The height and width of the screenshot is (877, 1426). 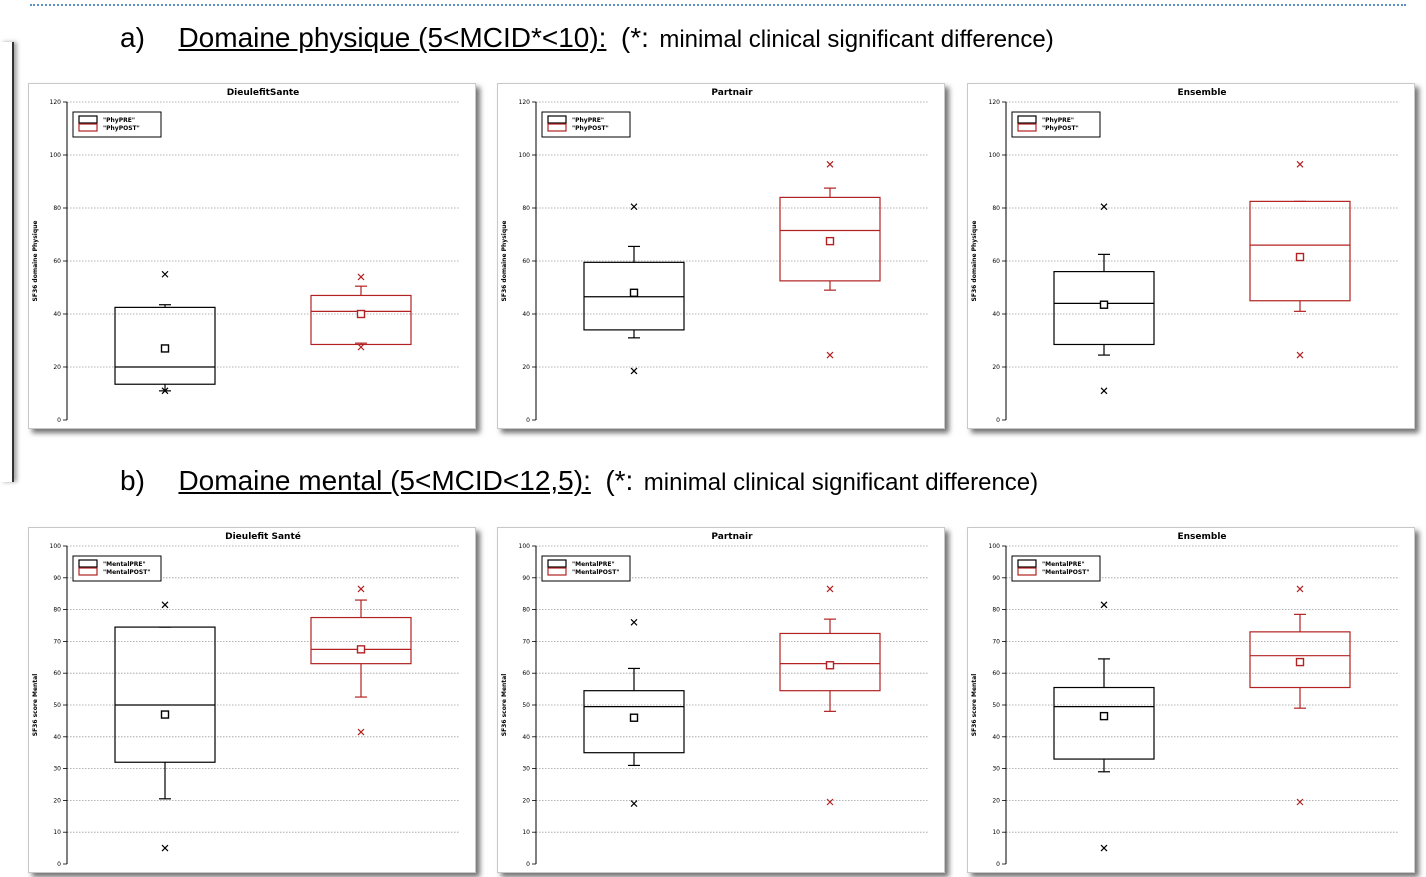 I want to click on chart-title: Dieulefit Santé, so click(x=263, y=536).